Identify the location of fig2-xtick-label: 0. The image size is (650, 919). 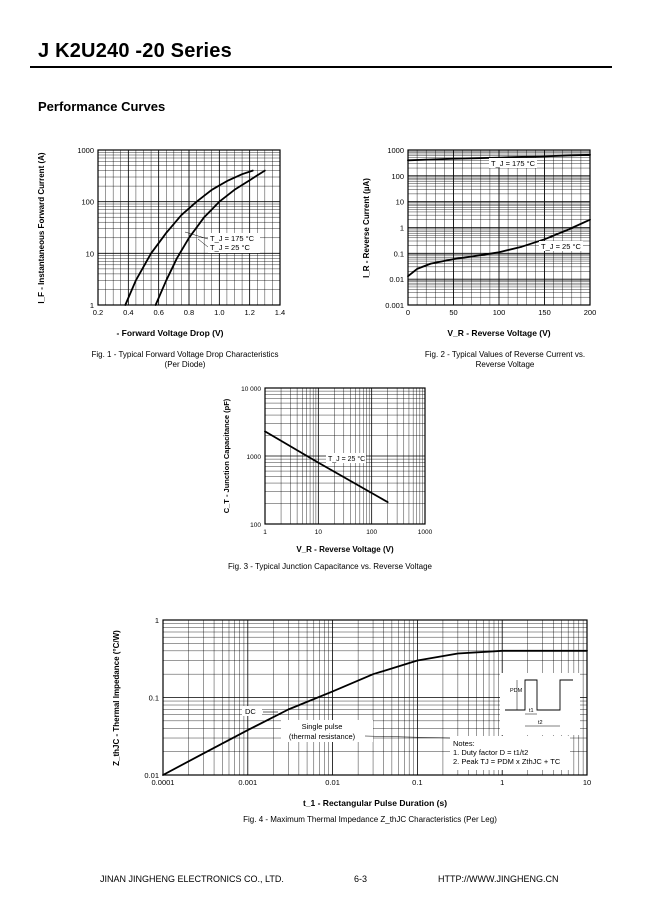
(408, 312).